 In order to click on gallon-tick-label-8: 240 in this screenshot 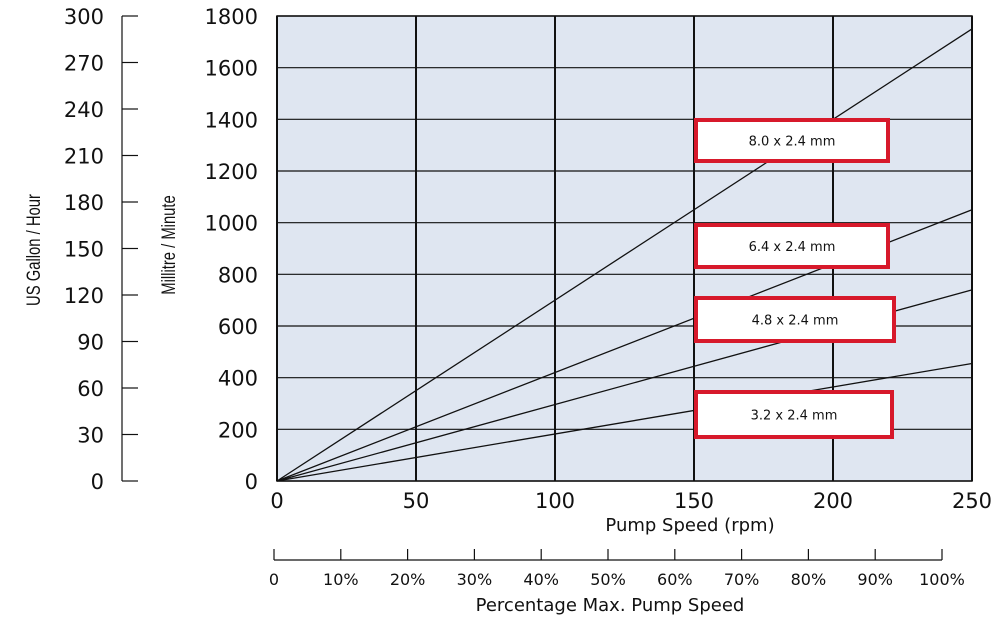, I will do `click(84, 110)`.